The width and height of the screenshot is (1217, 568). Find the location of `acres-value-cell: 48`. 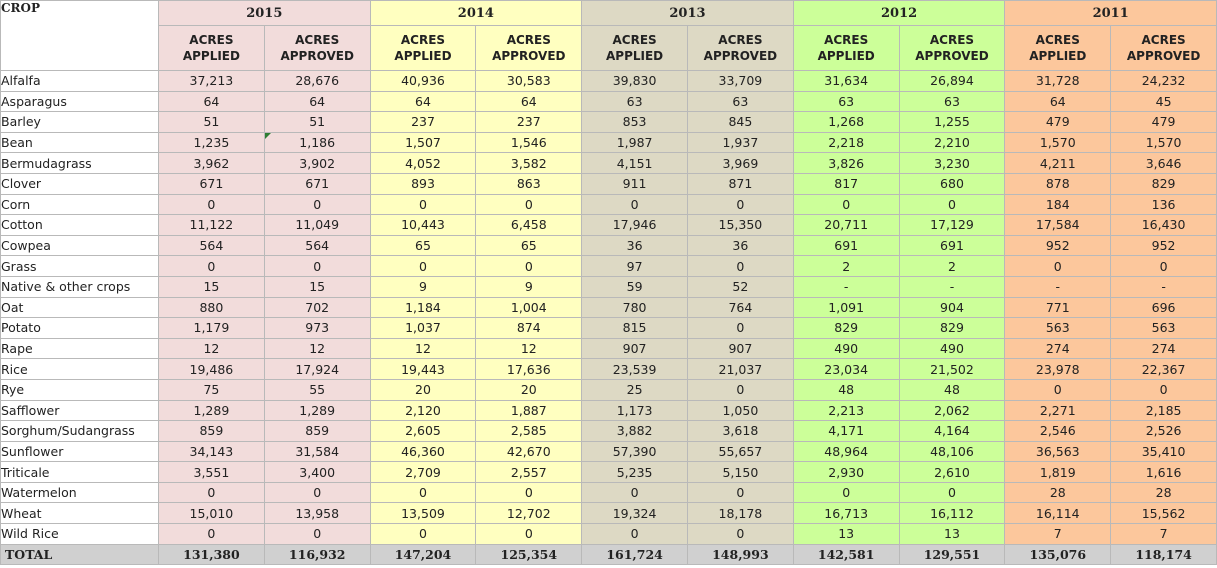

acres-value-cell: 48 is located at coordinates (846, 389).